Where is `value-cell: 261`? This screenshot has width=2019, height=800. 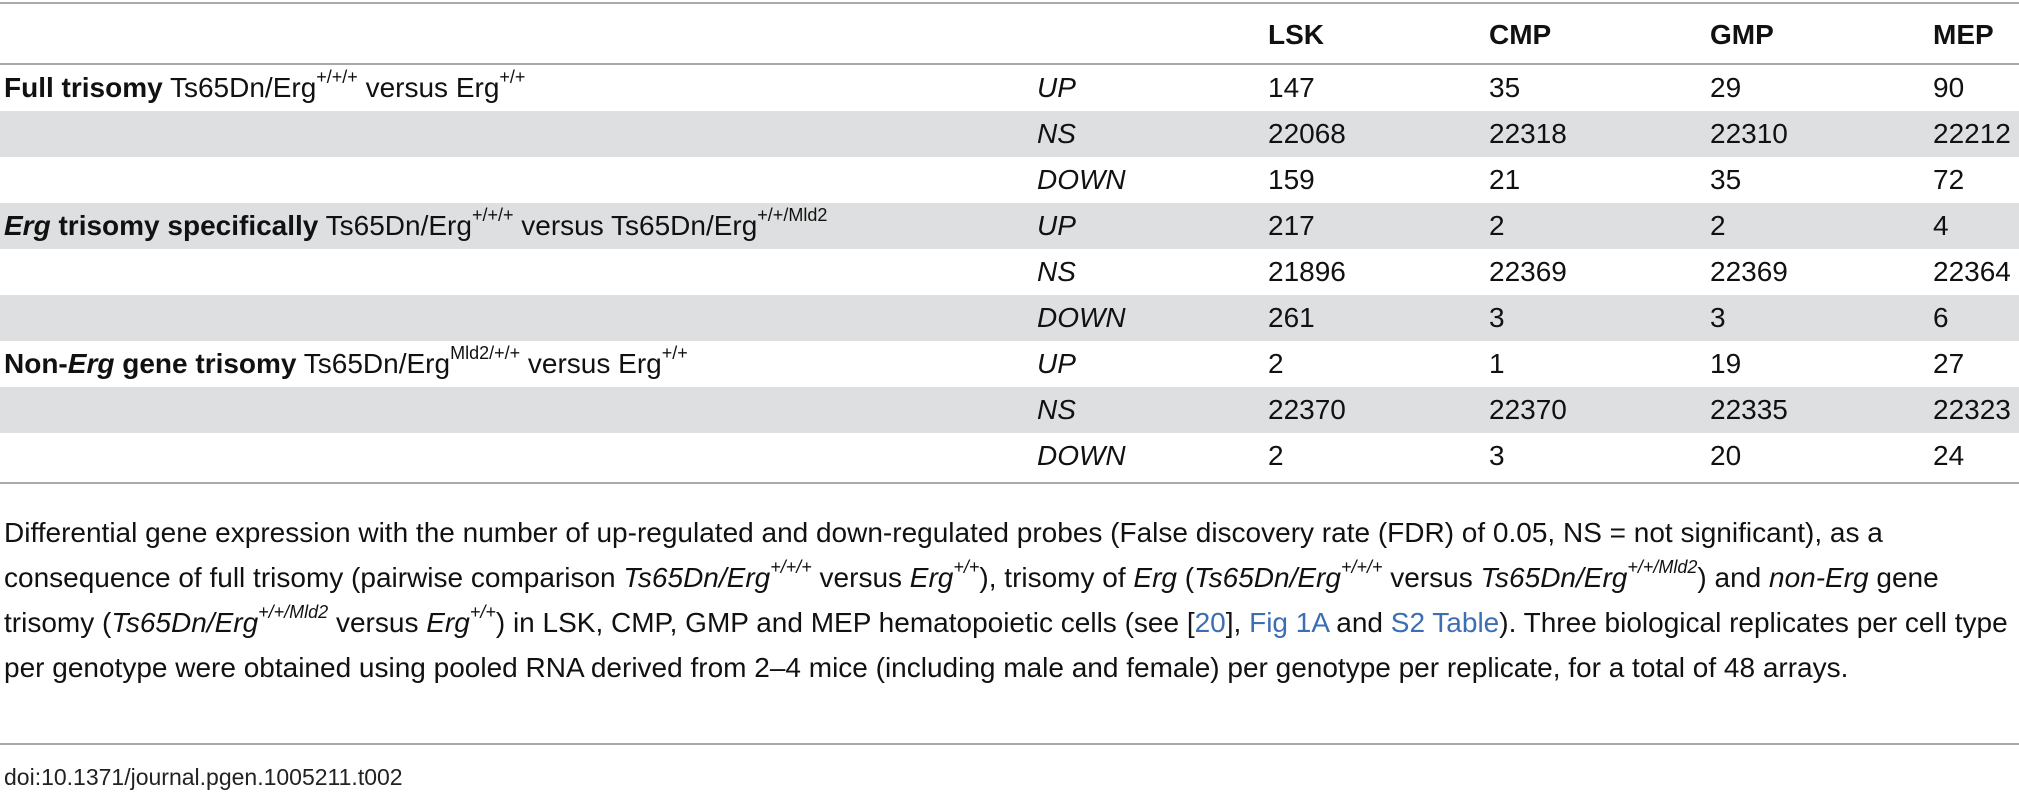
value-cell: 261 is located at coordinates (1291, 317).